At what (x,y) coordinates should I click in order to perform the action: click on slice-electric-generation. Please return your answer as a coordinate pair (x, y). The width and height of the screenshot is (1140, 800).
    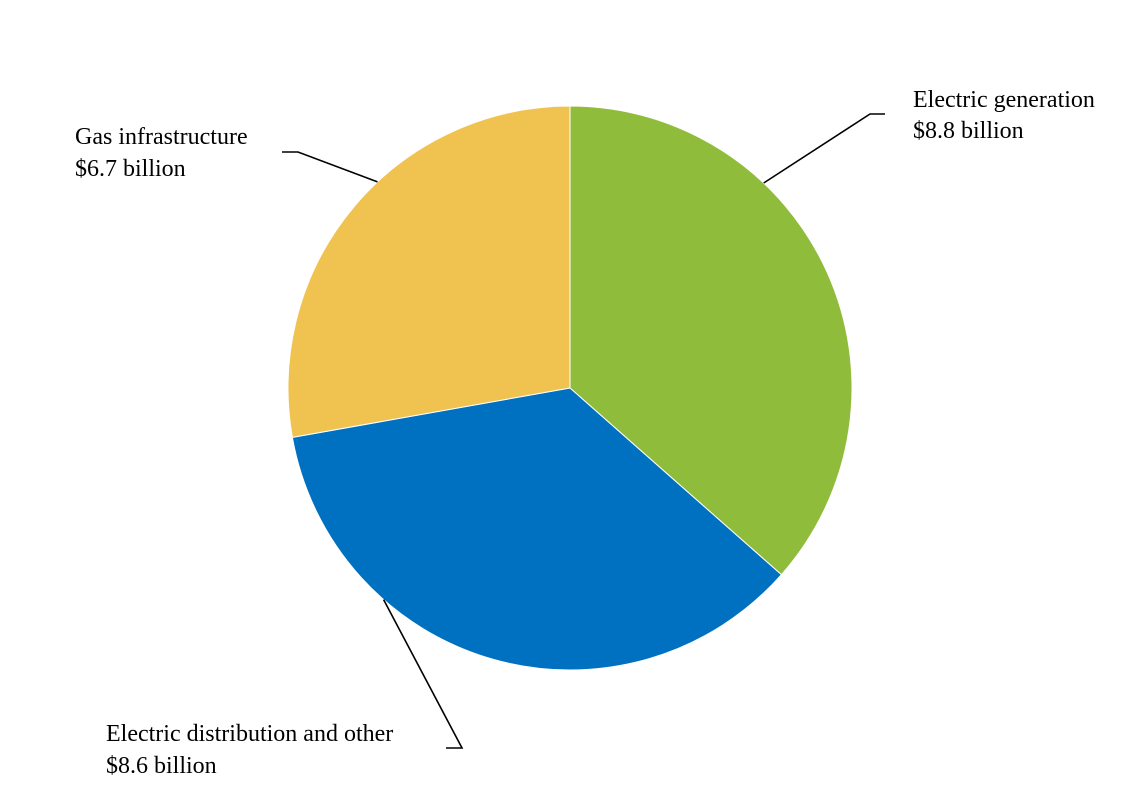
    Looking at the image, I should click on (711, 340).